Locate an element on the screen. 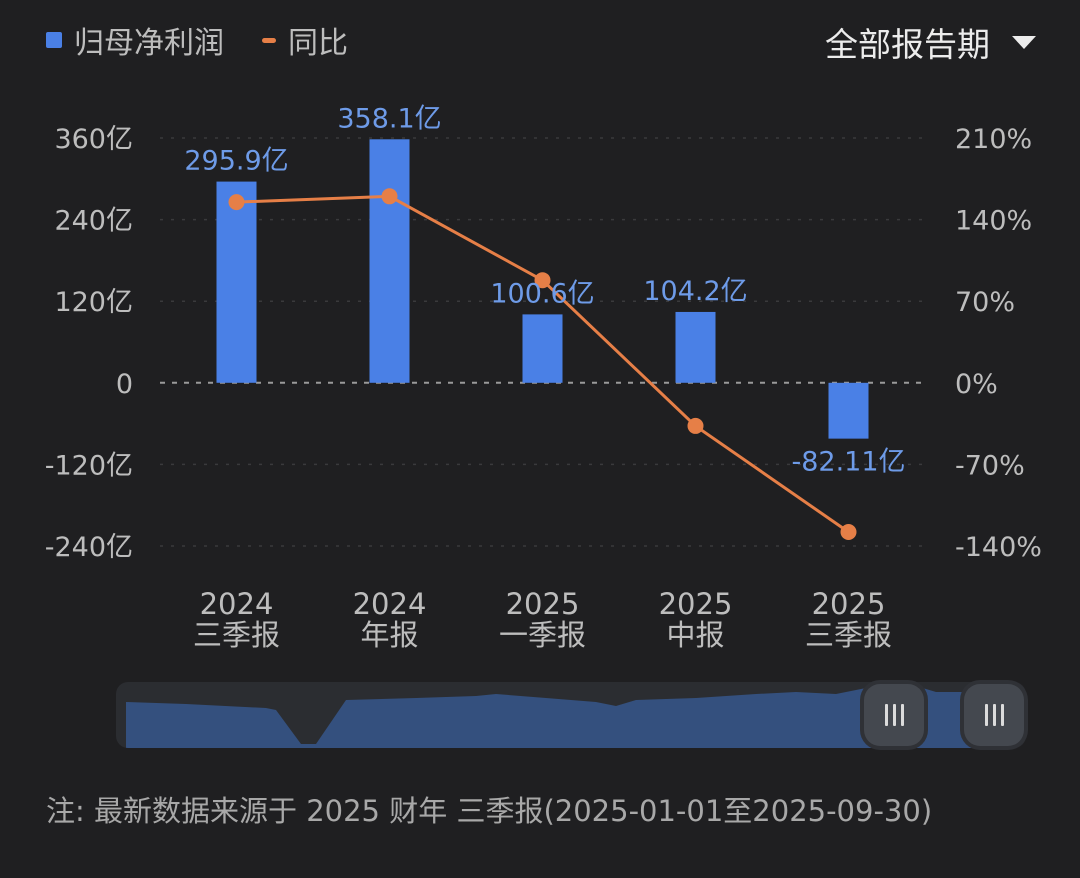 The width and height of the screenshot is (1080, 878). legend-item-yoy: 同比 is located at coordinates (294, 40).